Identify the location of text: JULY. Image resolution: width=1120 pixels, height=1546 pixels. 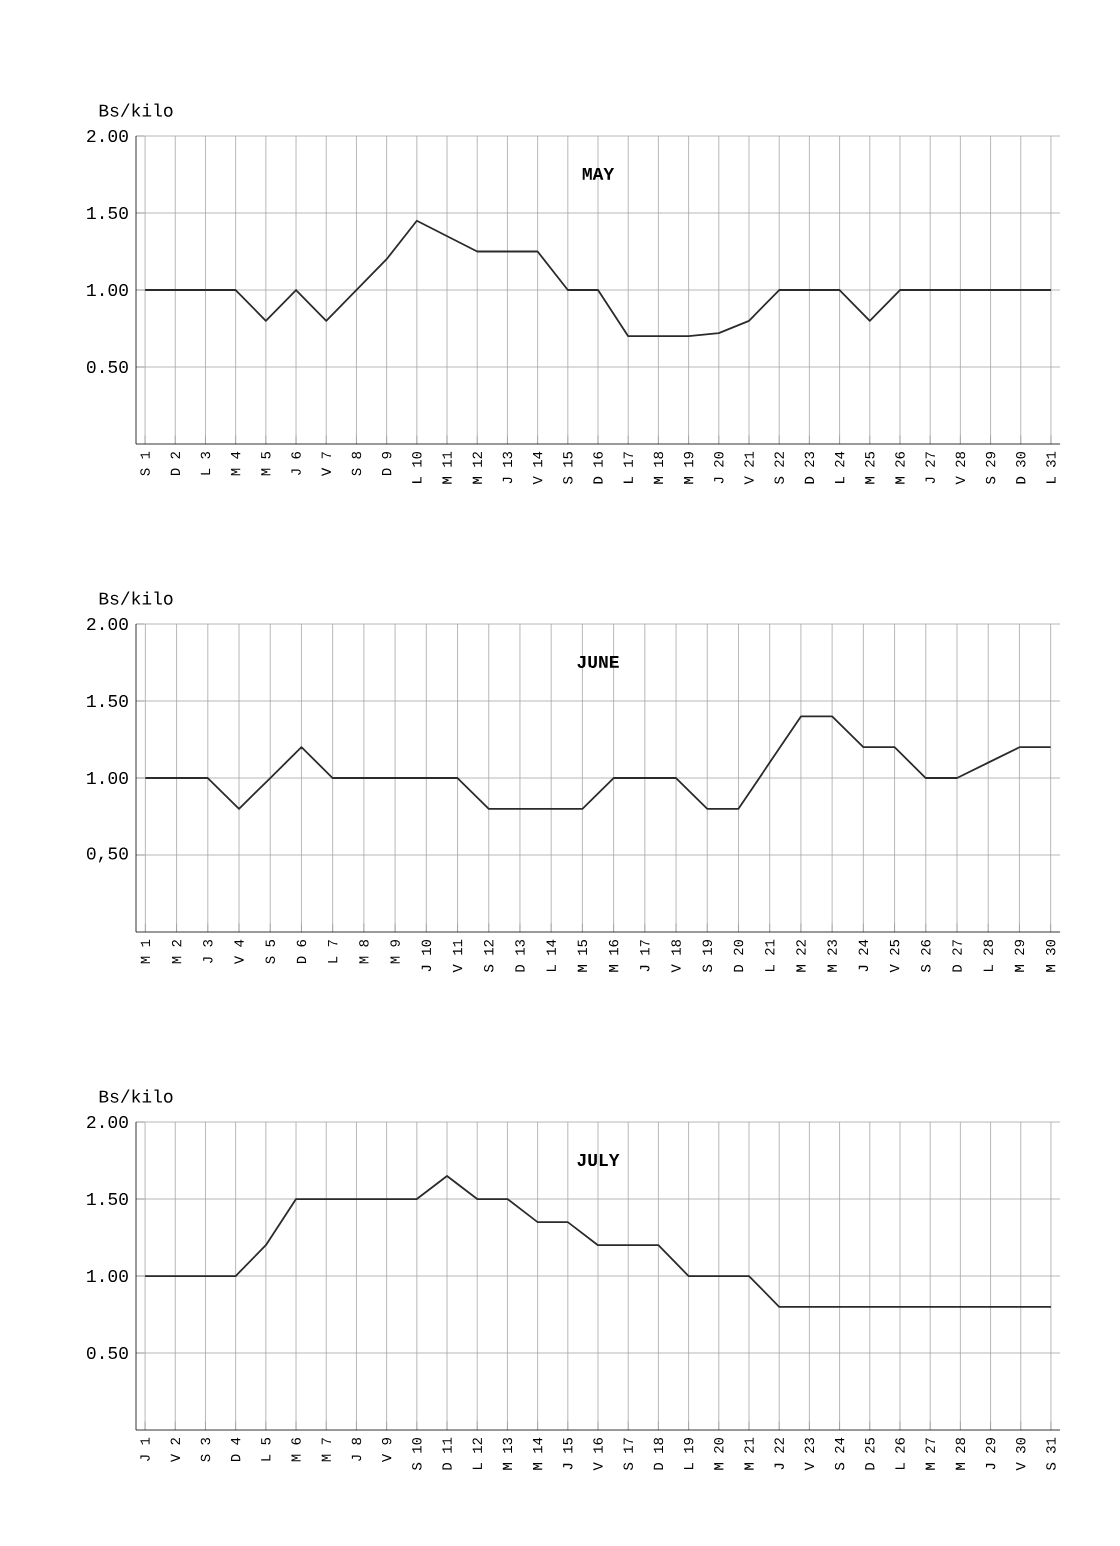
(598, 1160).